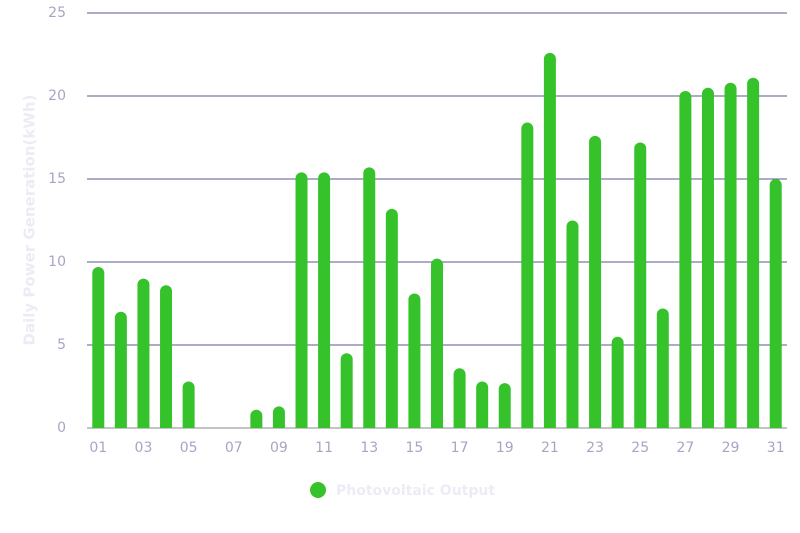 This screenshot has width=800, height=533. Describe the element at coordinates (415, 491) in the screenshot. I see `legend-label: Photovoltaic Output` at that location.